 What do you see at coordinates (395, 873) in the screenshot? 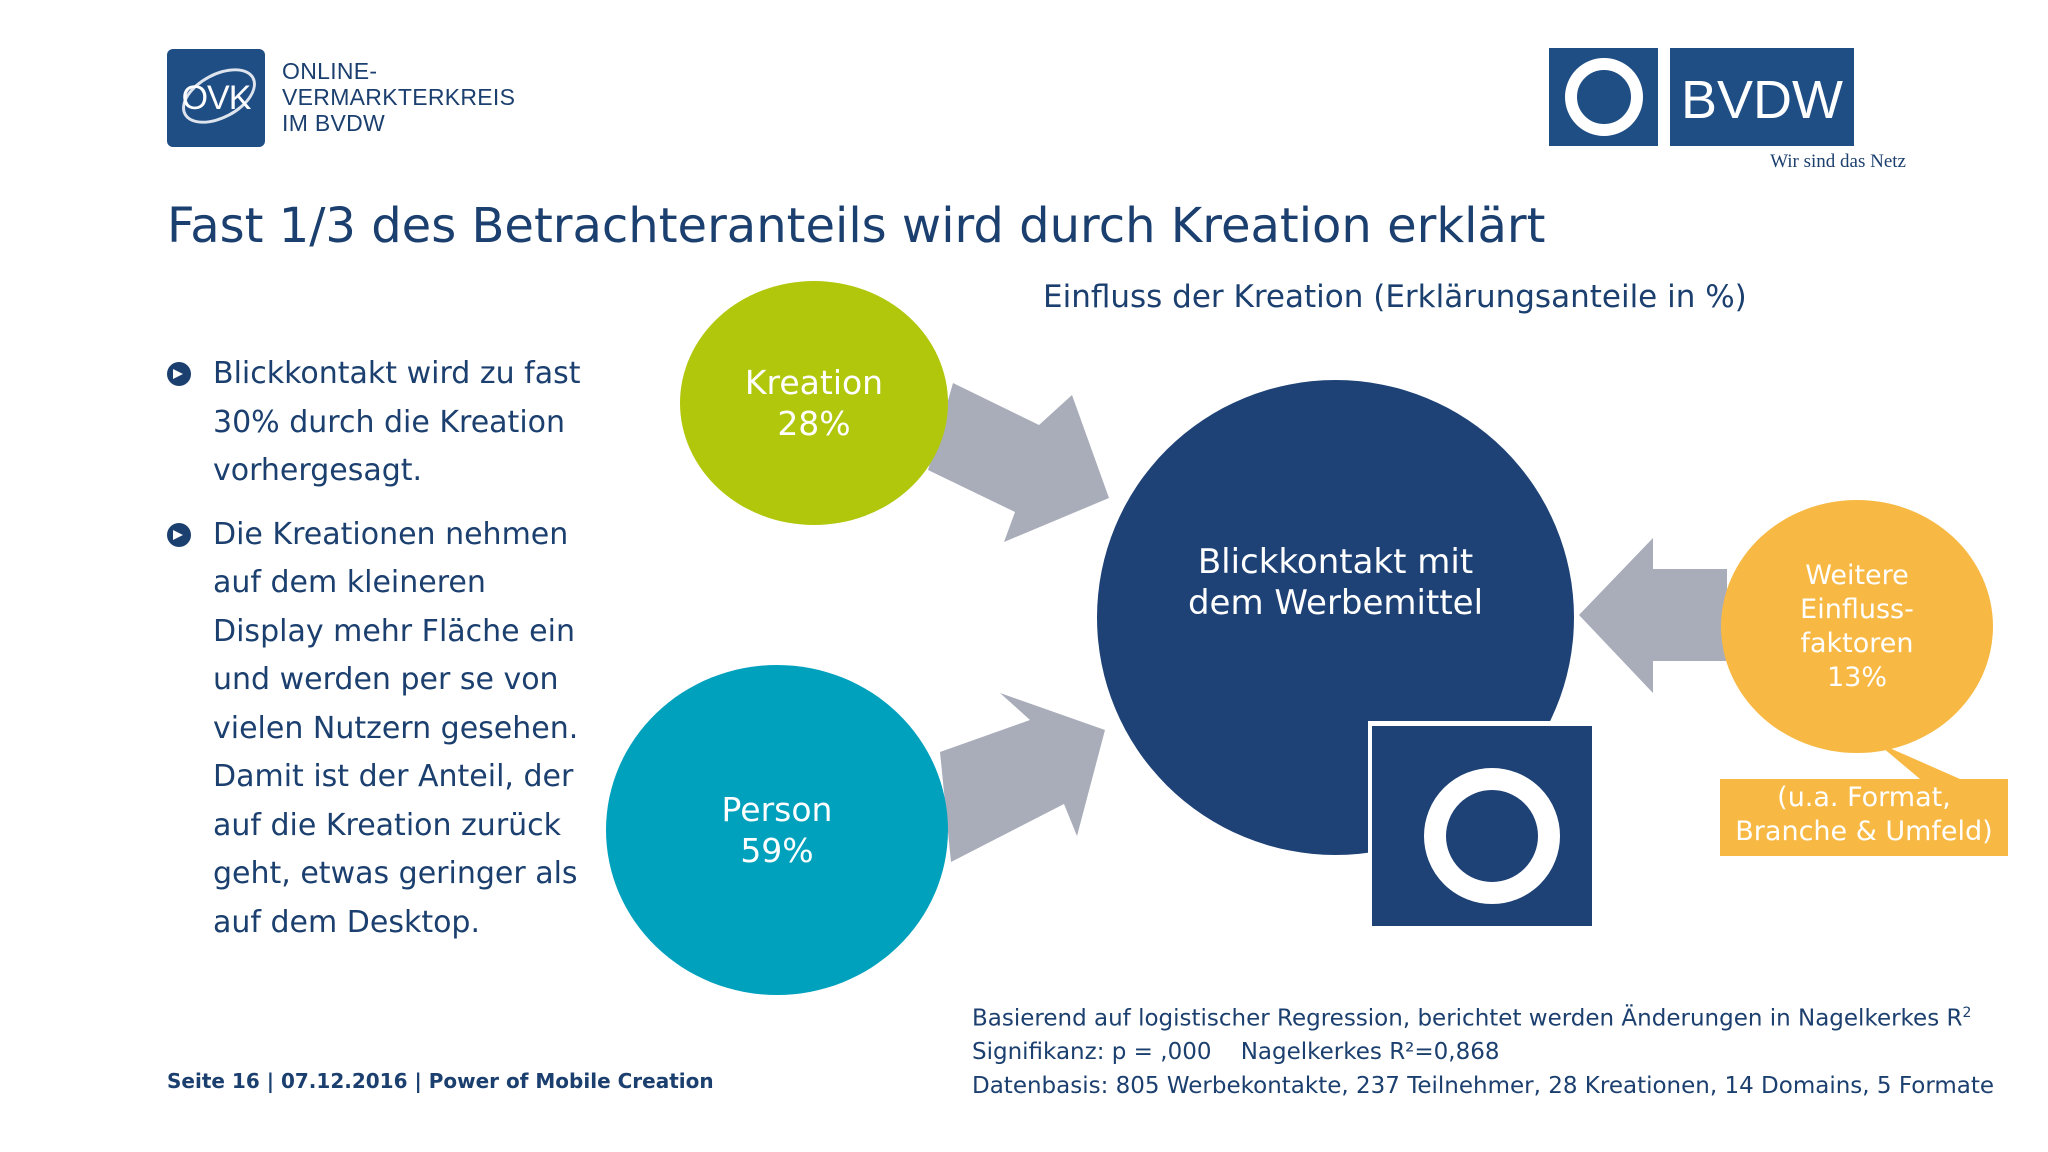
I see `bullet-line: geht, etwas geringer als` at bounding box center [395, 873].